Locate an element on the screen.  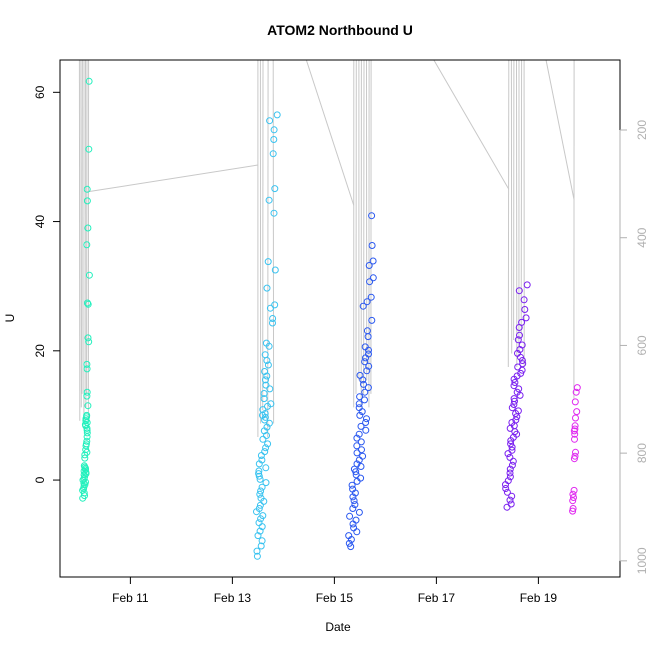
x-axis-title: Date is located at coordinates (338, 627).